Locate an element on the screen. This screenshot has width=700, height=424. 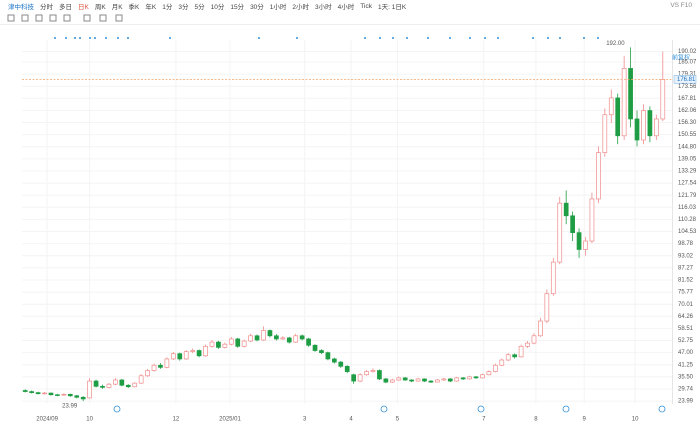
adjust-label: 前复权 is located at coordinates (681, 58).